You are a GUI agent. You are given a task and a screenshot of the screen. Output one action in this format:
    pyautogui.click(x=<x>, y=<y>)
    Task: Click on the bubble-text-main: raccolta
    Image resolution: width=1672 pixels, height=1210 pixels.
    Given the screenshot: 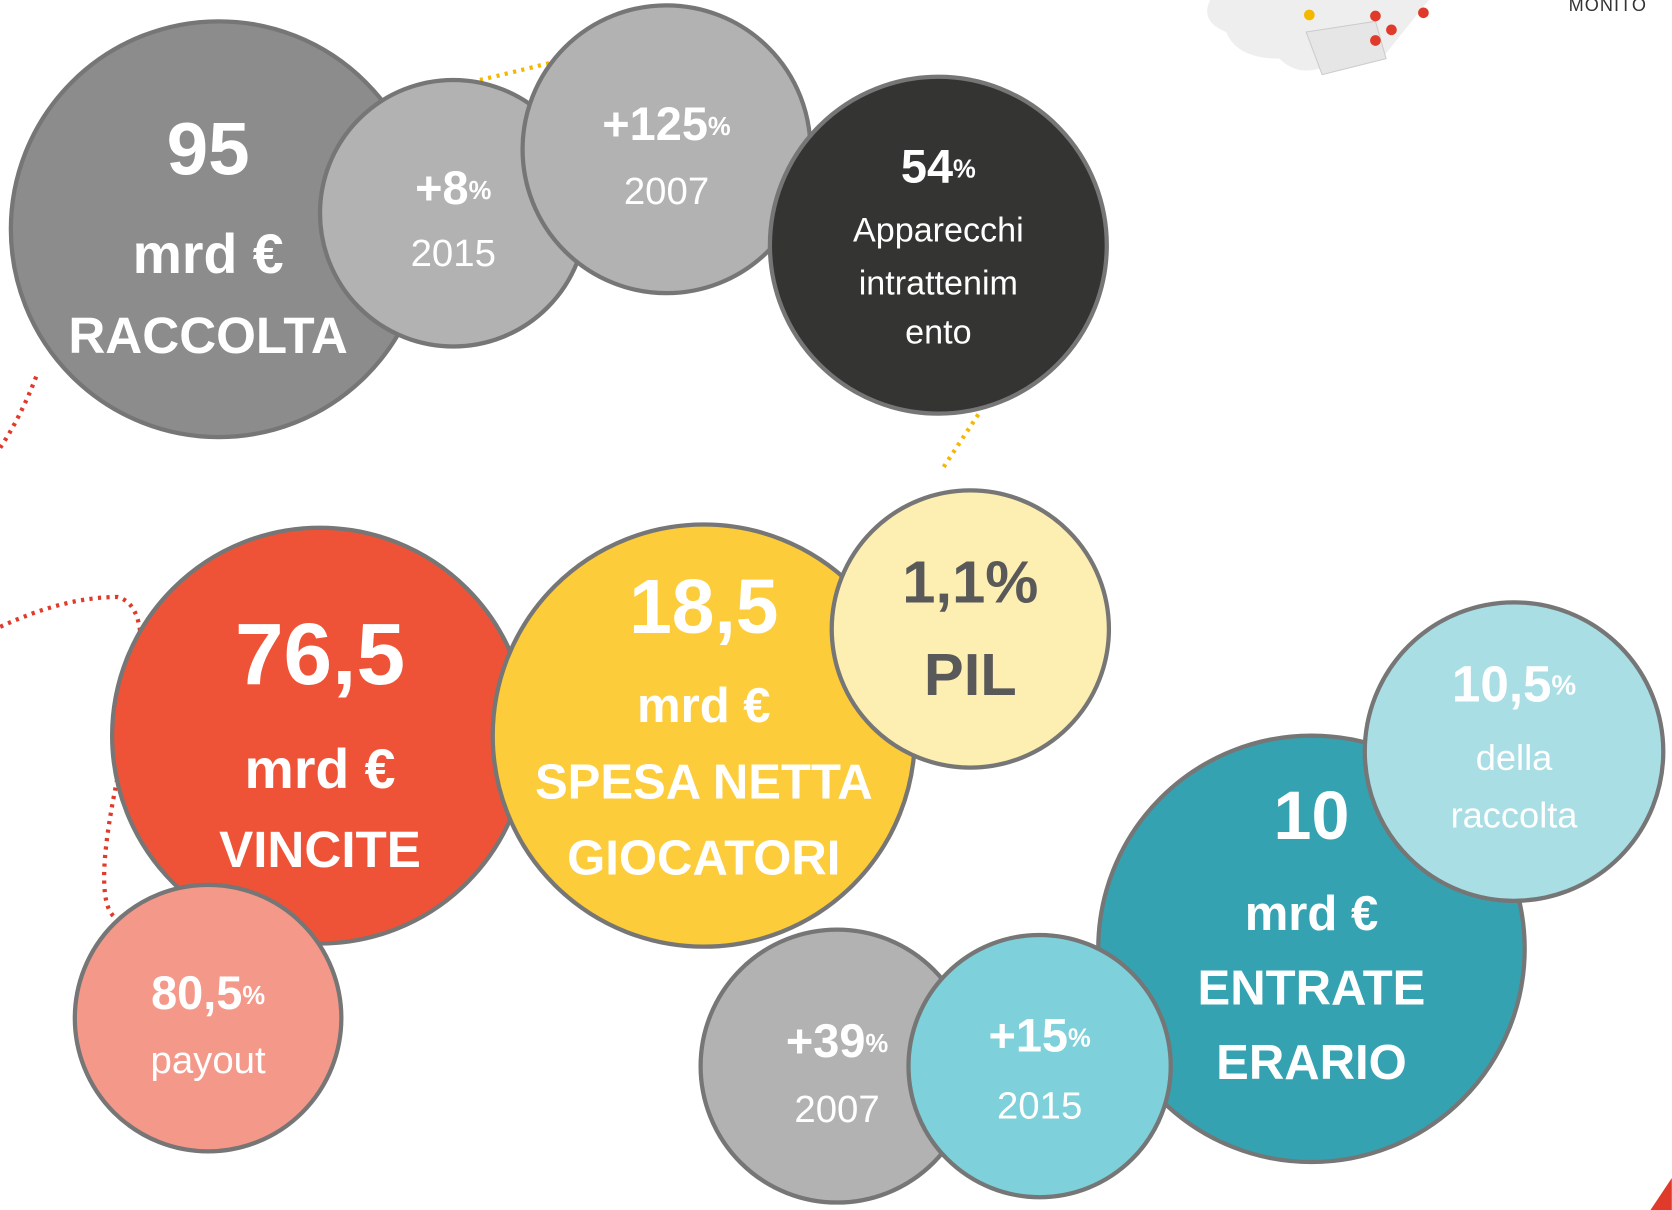 What is the action you would take?
    pyautogui.click(x=1515, y=814)
    